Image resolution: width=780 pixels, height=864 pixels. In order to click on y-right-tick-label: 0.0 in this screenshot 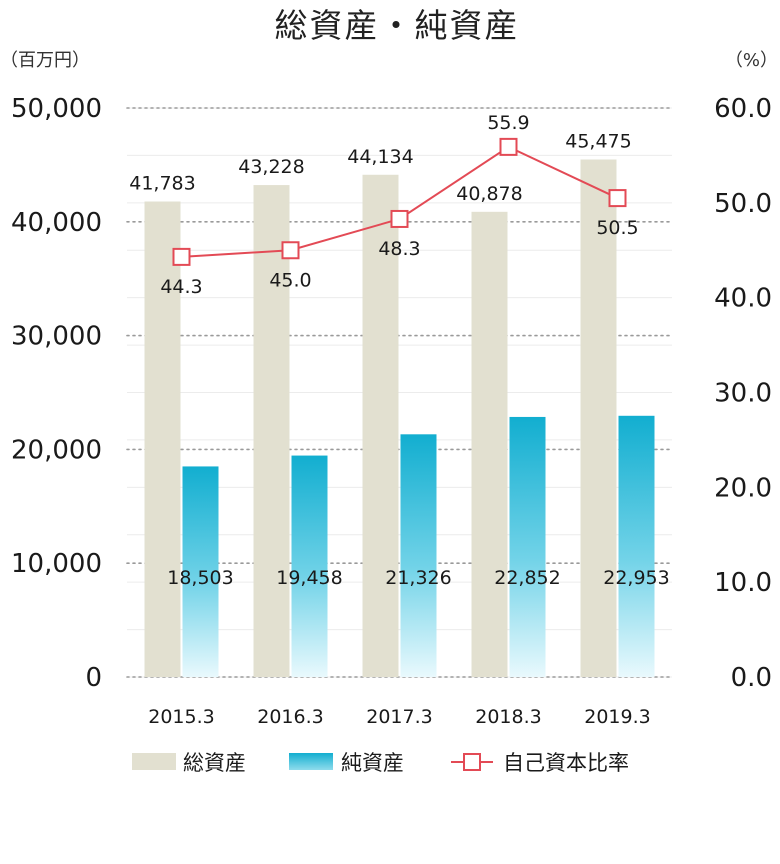, I will do `click(751, 678)`.